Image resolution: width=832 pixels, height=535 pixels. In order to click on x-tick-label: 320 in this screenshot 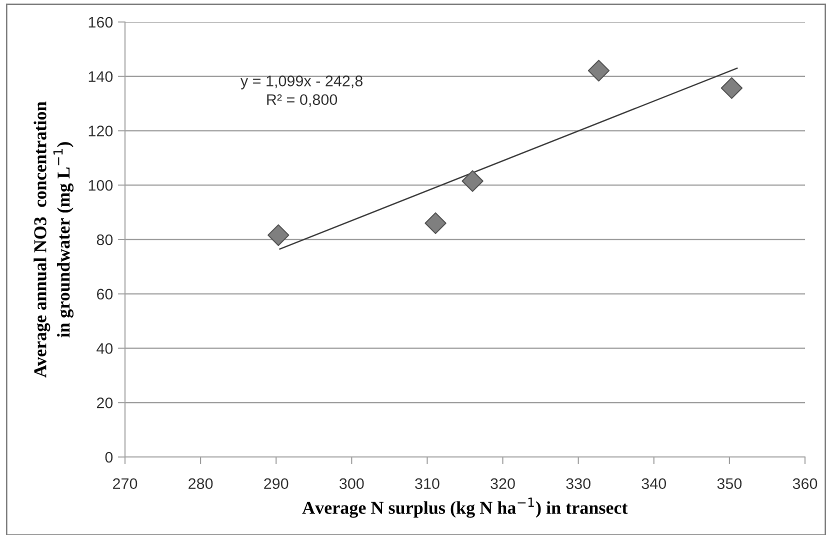, I will do `click(502, 484)`.